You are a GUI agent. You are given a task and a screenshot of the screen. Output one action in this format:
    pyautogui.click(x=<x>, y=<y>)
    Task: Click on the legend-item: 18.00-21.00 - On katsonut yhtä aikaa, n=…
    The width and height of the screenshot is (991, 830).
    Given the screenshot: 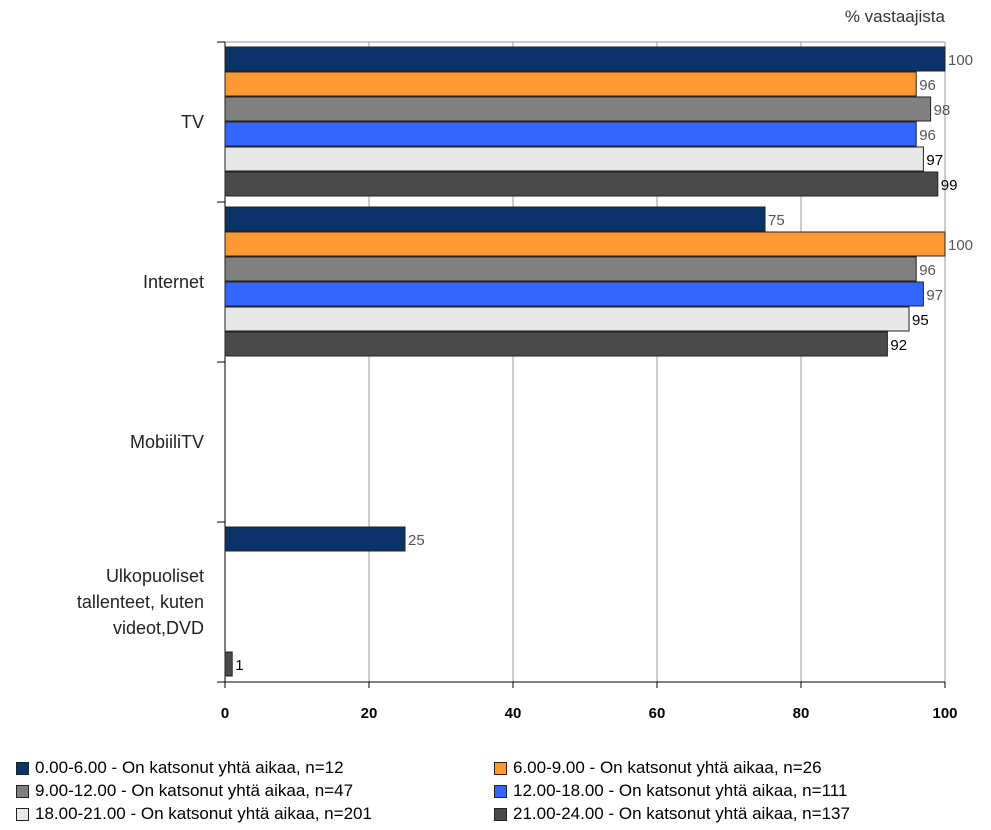 What is the action you would take?
    pyautogui.click(x=194, y=814)
    